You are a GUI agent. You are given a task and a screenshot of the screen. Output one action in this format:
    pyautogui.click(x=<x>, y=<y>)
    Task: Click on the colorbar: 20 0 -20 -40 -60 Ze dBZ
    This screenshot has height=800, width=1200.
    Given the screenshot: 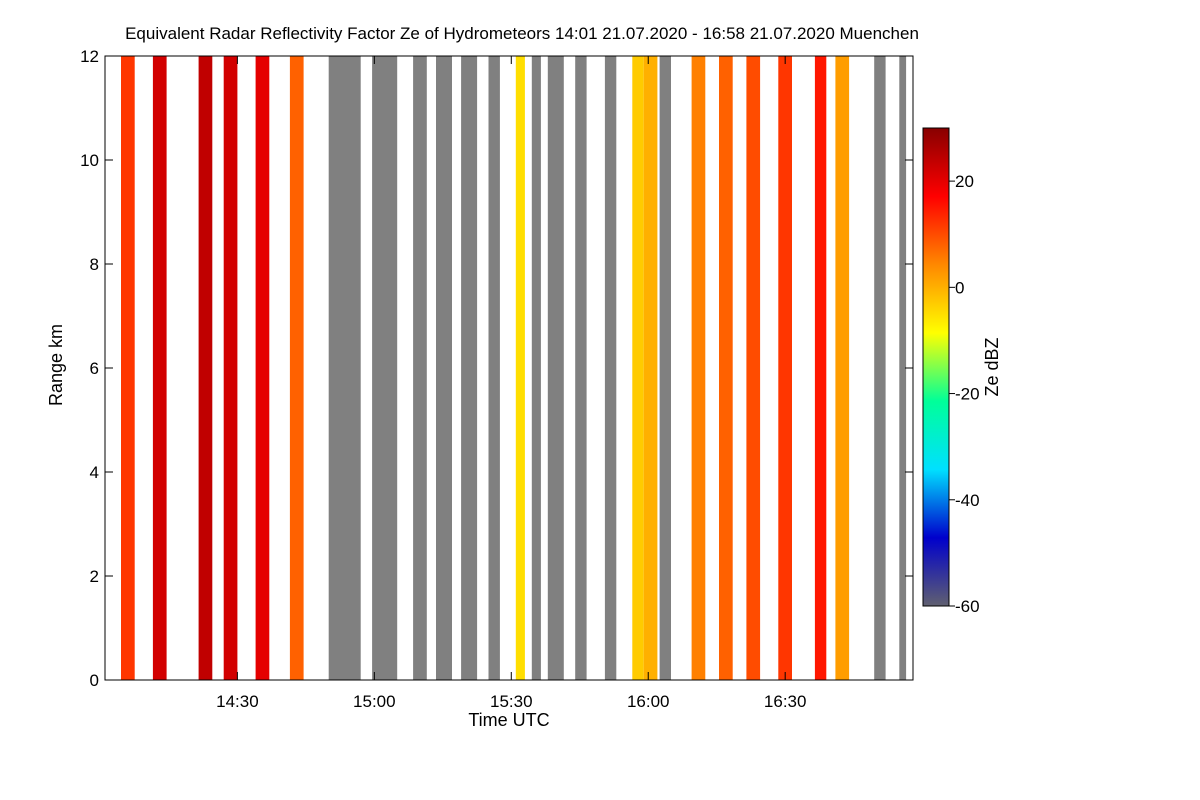 What is the action you would take?
    pyautogui.click(x=962, y=371)
    